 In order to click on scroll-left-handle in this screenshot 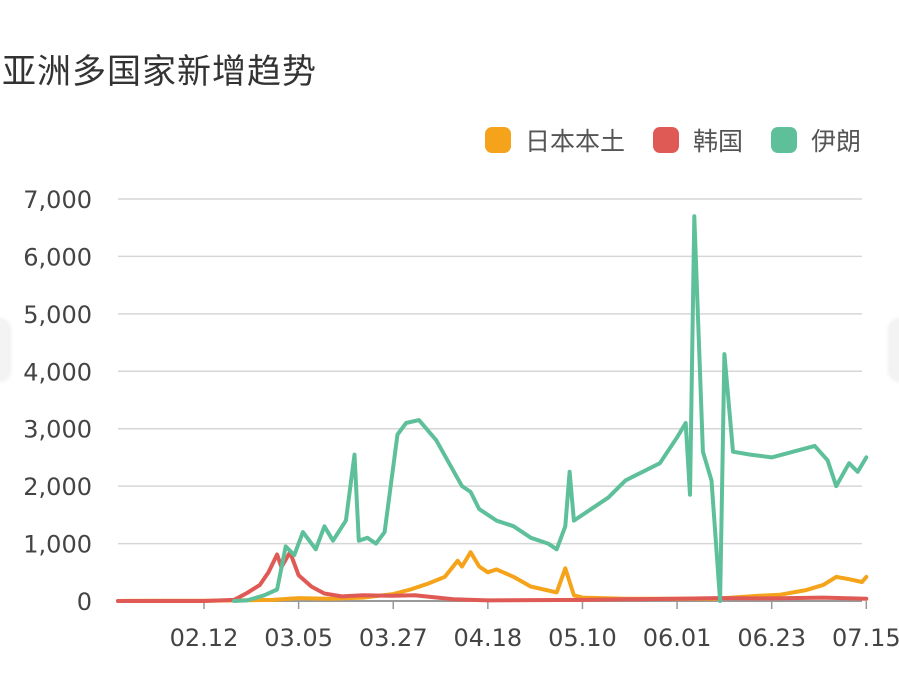, I will do `click(4, 350)`.